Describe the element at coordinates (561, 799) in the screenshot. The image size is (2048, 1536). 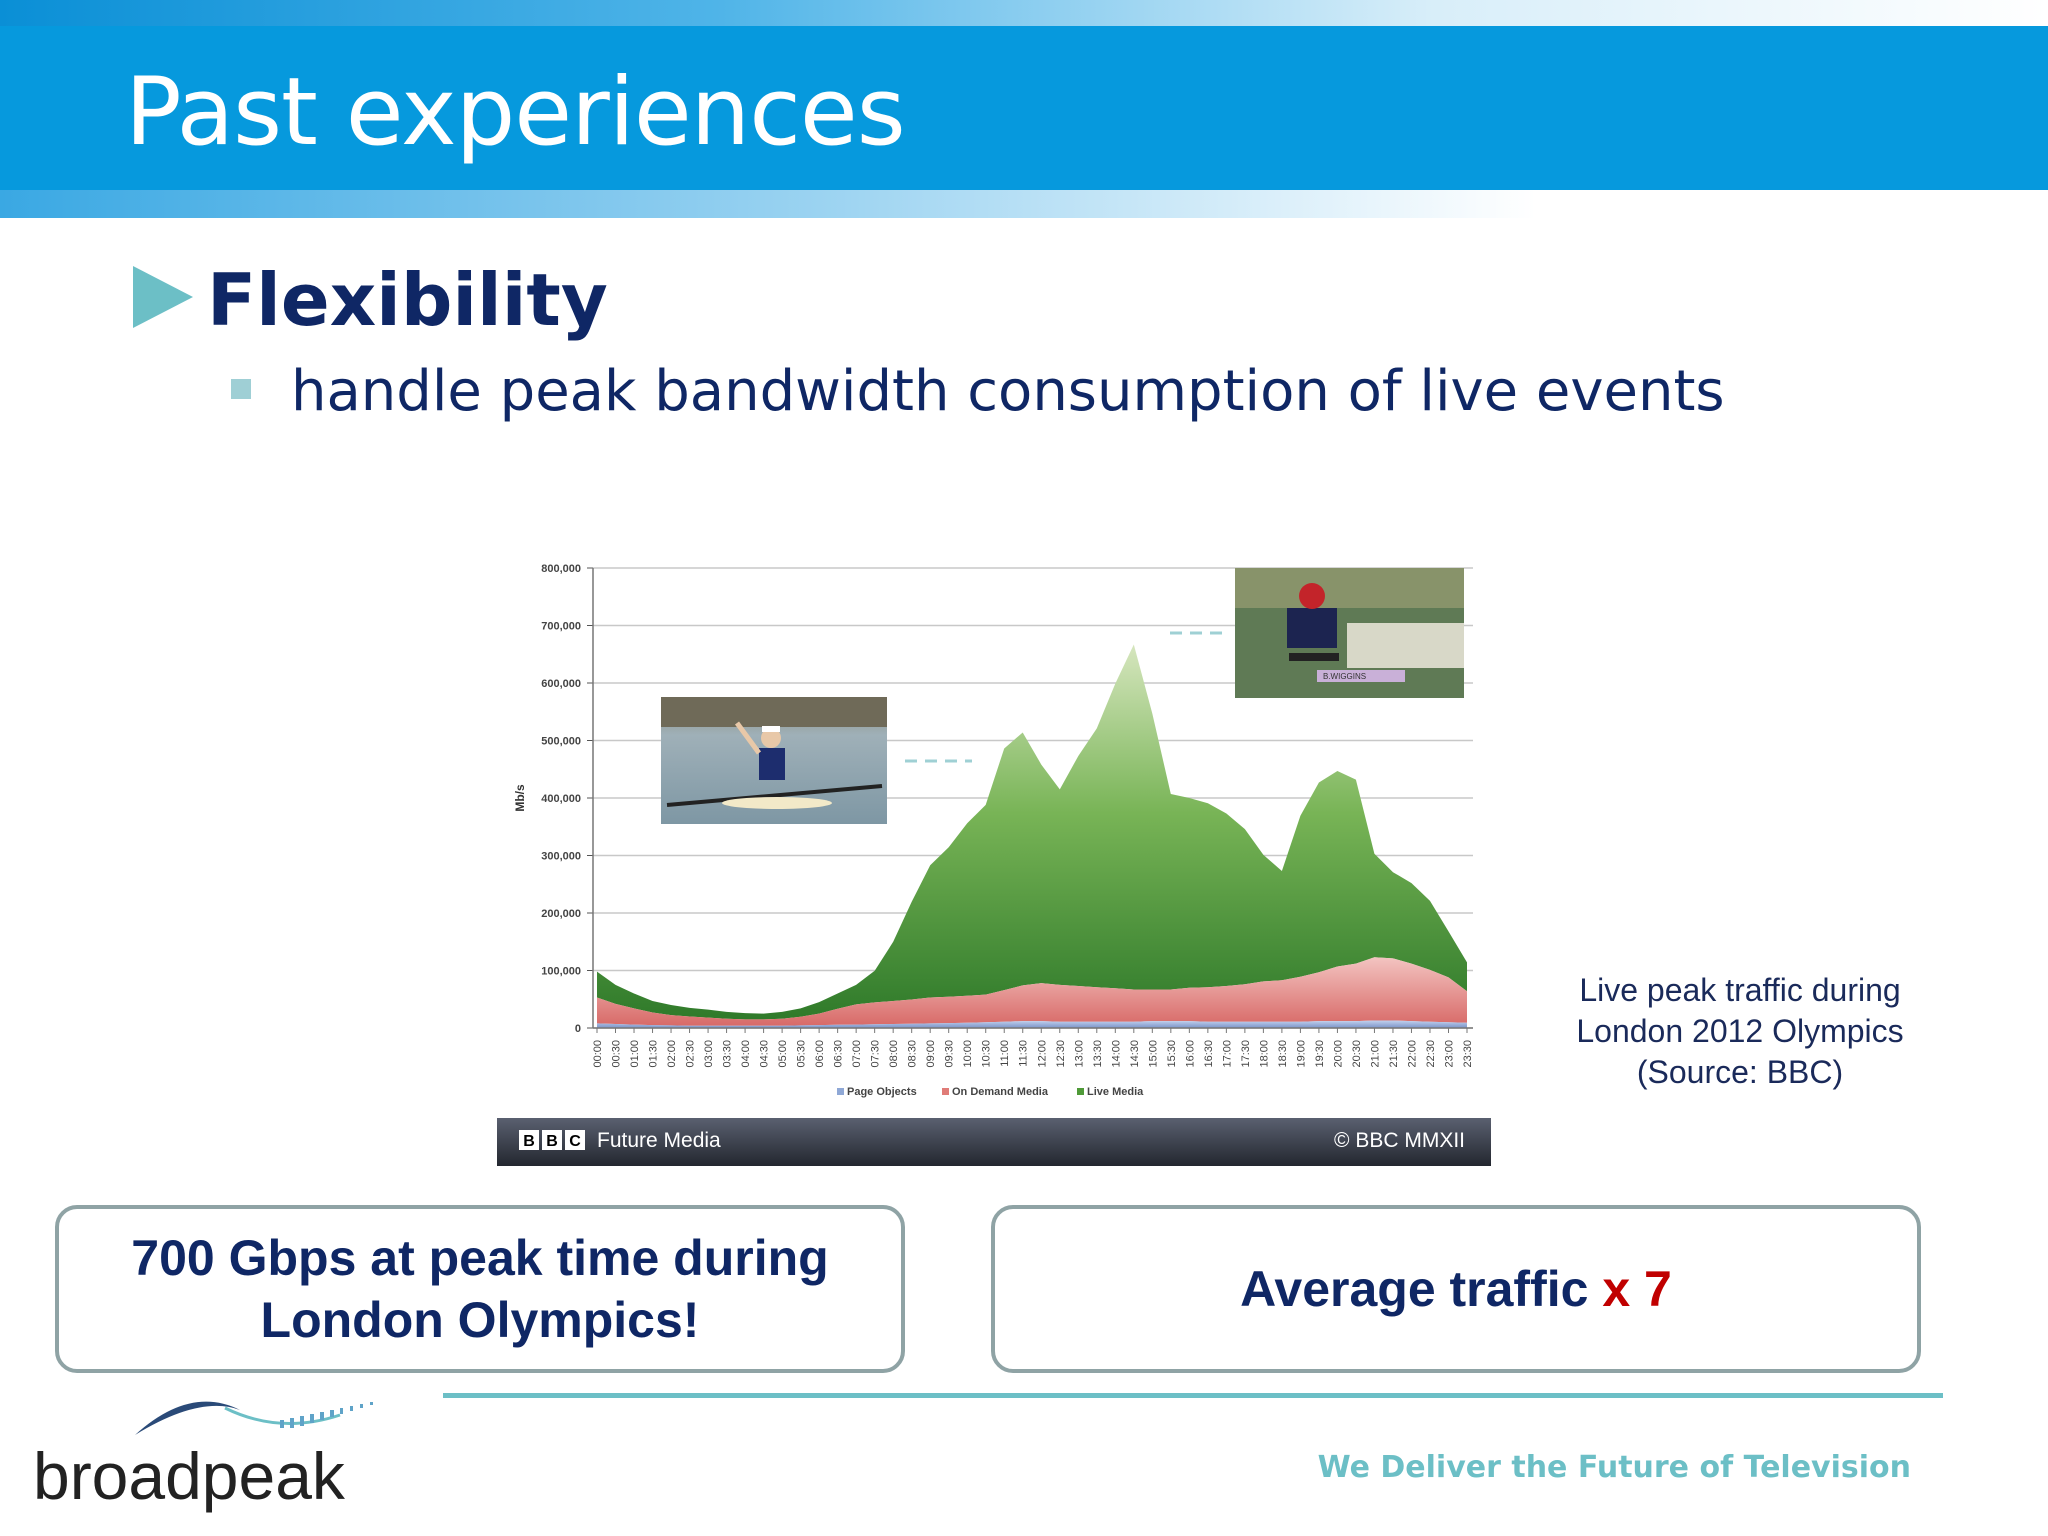
I see `y-tick-label: 400,000` at that location.